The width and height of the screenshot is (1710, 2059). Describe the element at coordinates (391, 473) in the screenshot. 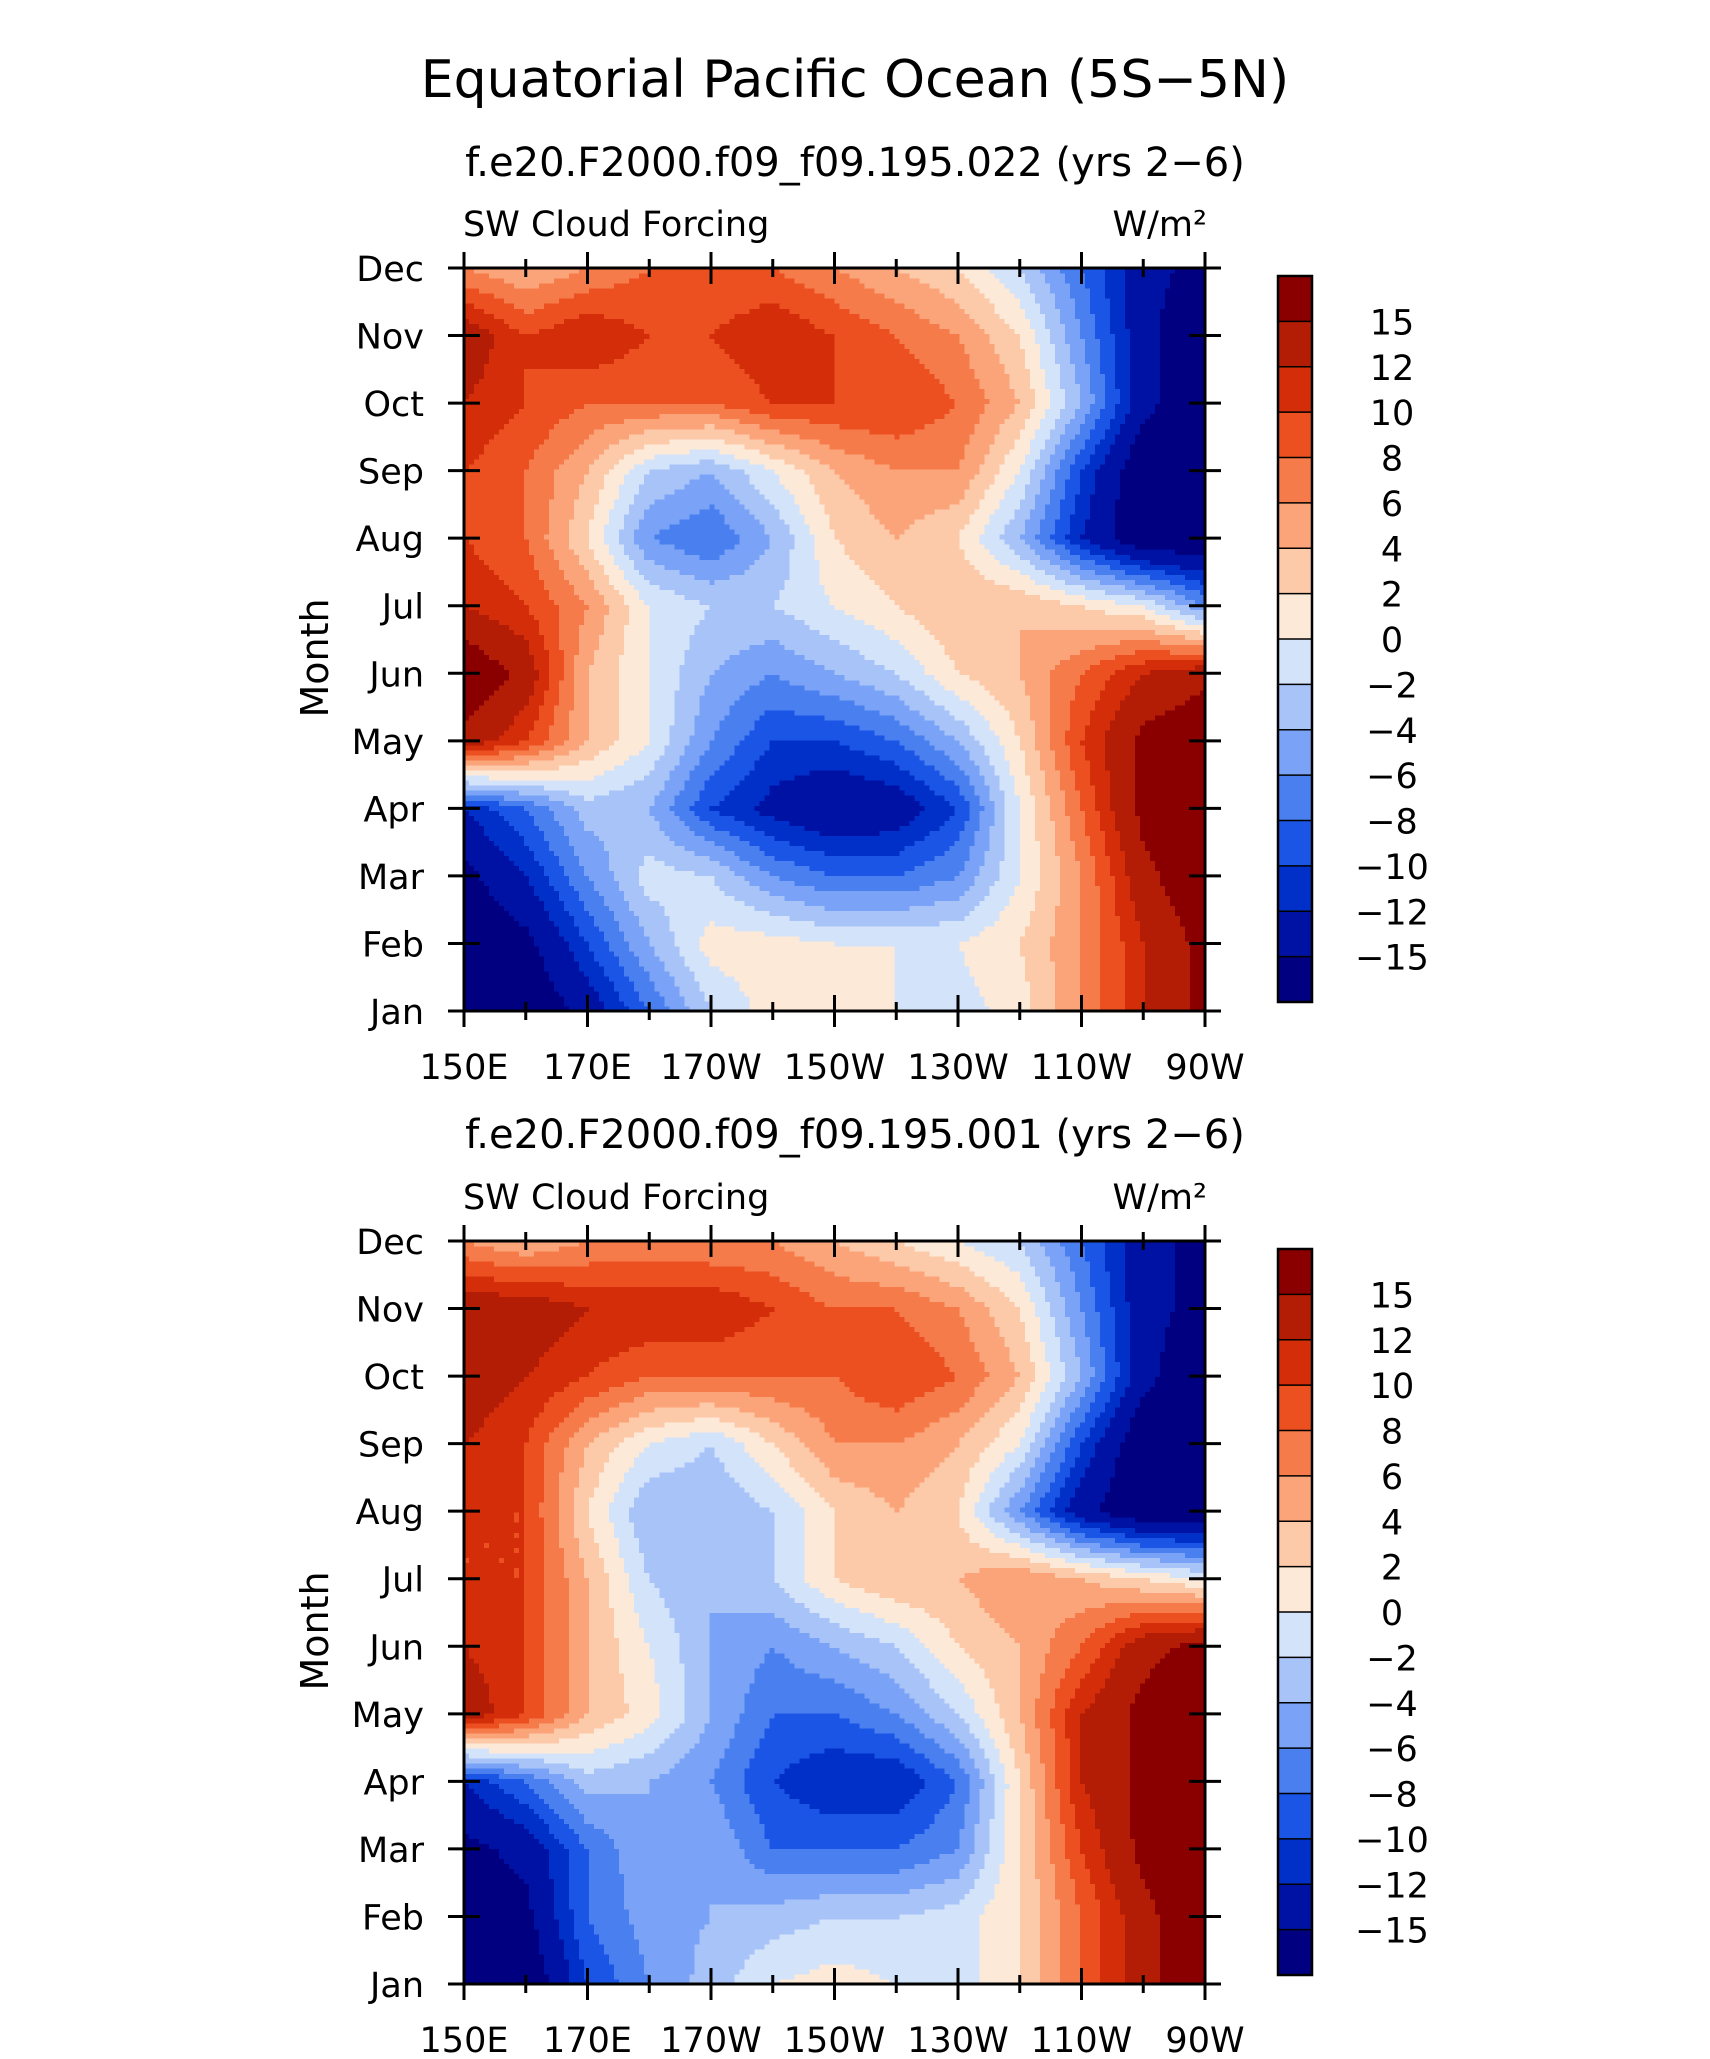

I see `panel-top-y-tick-label: Sep` at that location.